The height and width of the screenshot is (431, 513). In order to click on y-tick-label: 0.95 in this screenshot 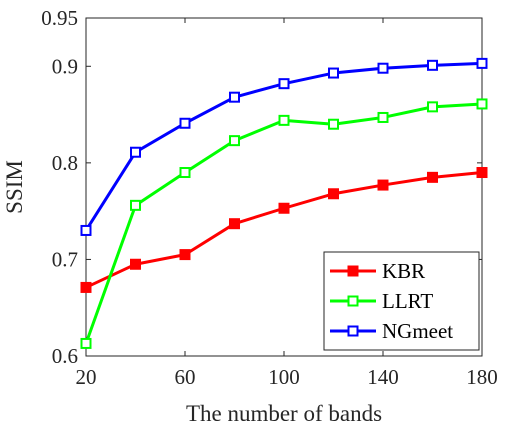, I will do `click(59, 18)`.